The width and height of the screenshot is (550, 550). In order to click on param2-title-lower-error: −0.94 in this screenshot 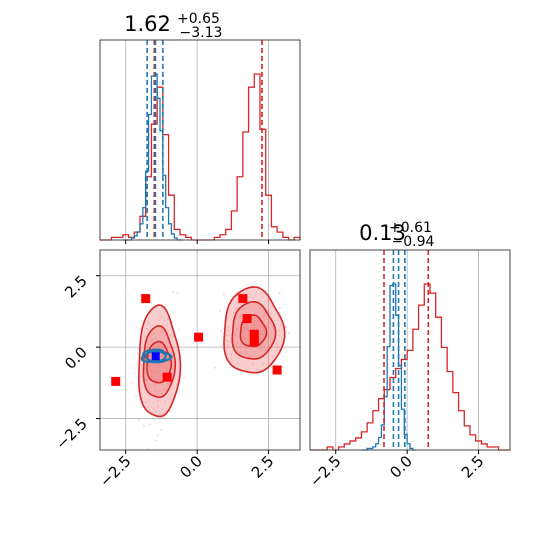, I will do `click(413, 242)`.